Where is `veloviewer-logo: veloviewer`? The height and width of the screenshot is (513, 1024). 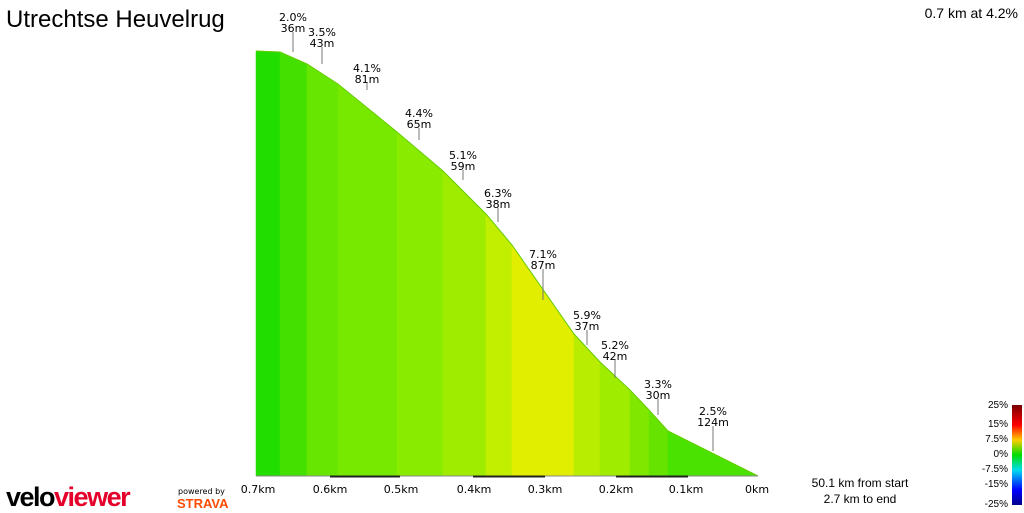
veloviewer-logo: veloviewer is located at coordinates (68, 497).